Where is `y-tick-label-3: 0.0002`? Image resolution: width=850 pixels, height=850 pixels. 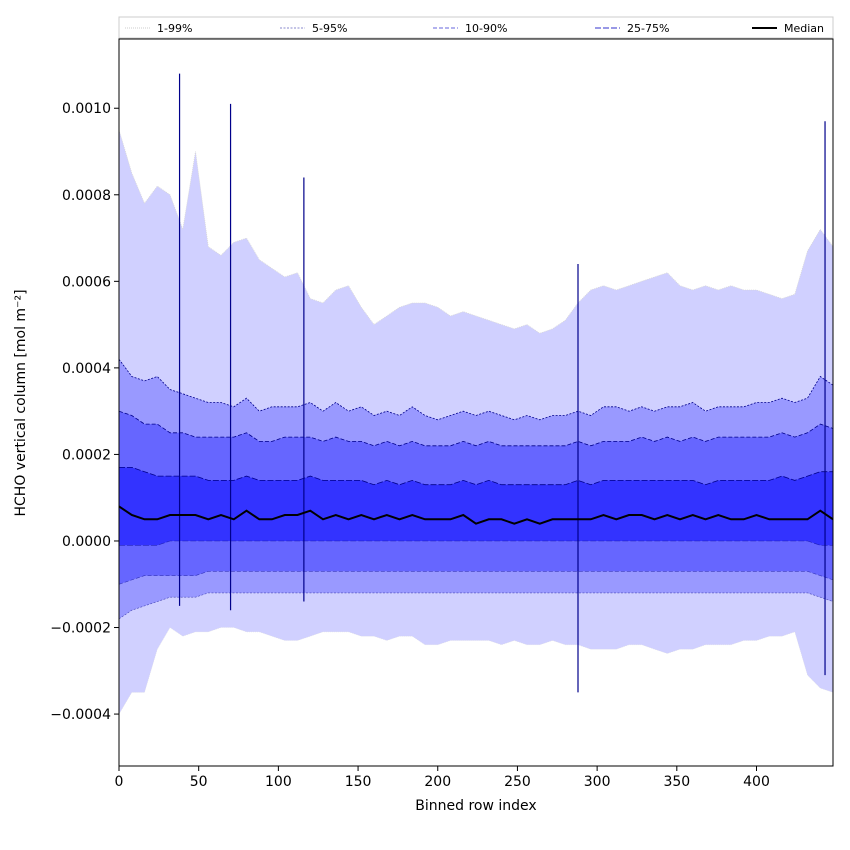
y-tick-label-3: 0.0002 is located at coordinates (86, 455).